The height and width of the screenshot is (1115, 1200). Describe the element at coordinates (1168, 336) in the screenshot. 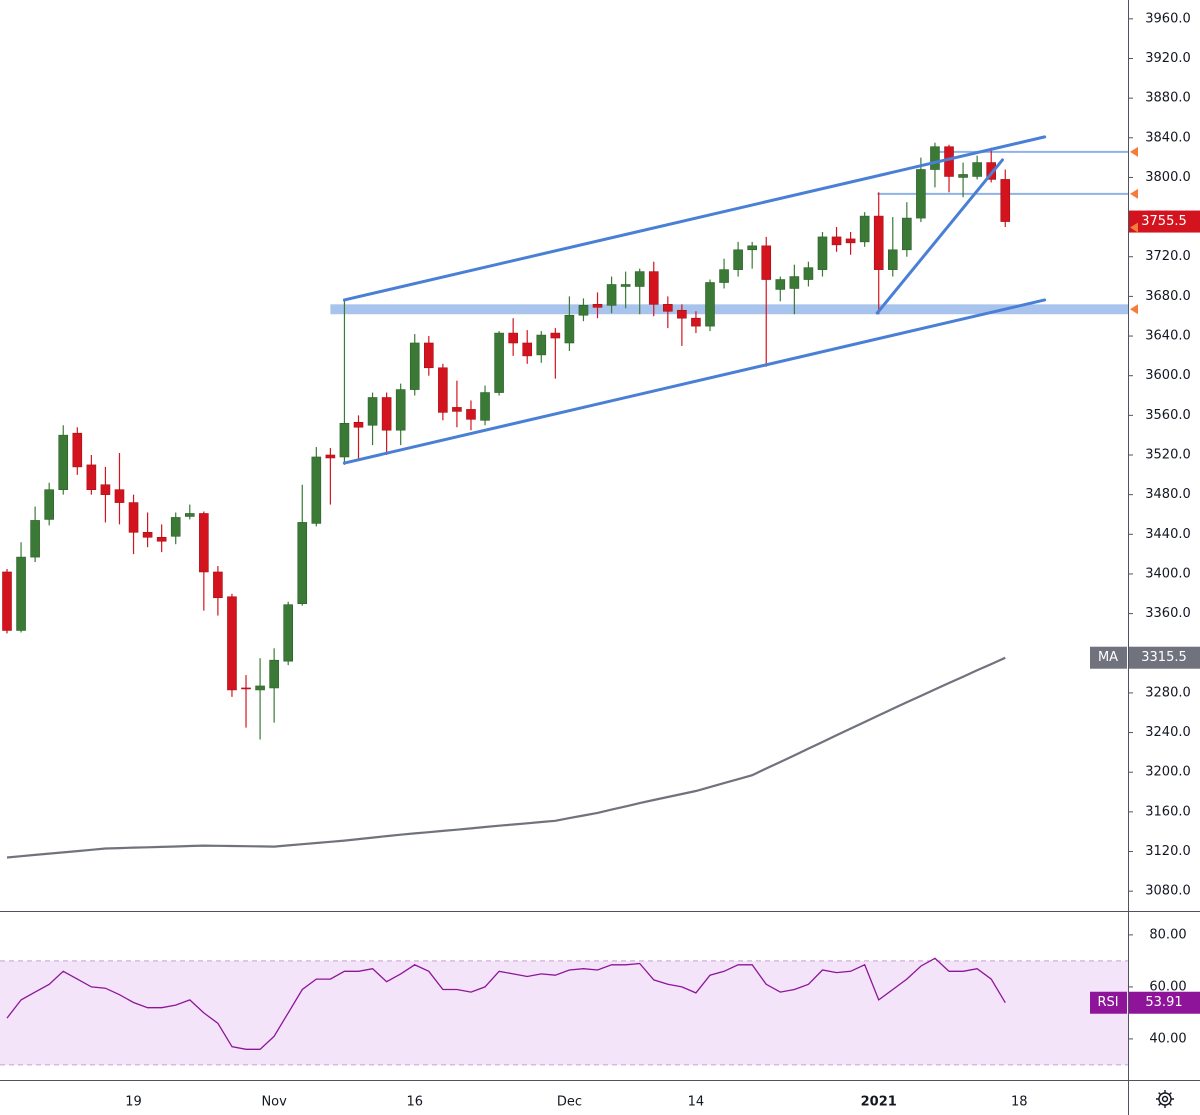

I see `y-tick-label: 3640.0` at that location.